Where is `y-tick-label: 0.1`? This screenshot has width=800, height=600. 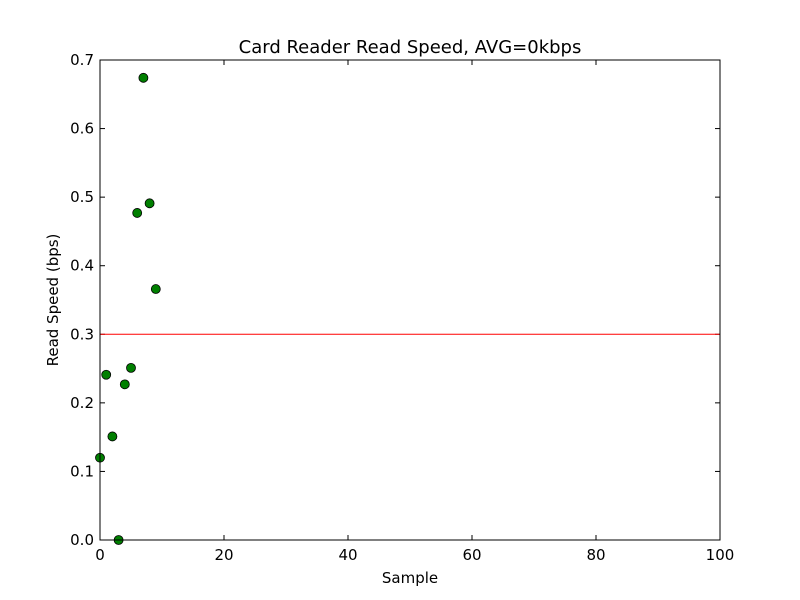 y-tick-label: 0.1 is located at coordinates (82, 471).